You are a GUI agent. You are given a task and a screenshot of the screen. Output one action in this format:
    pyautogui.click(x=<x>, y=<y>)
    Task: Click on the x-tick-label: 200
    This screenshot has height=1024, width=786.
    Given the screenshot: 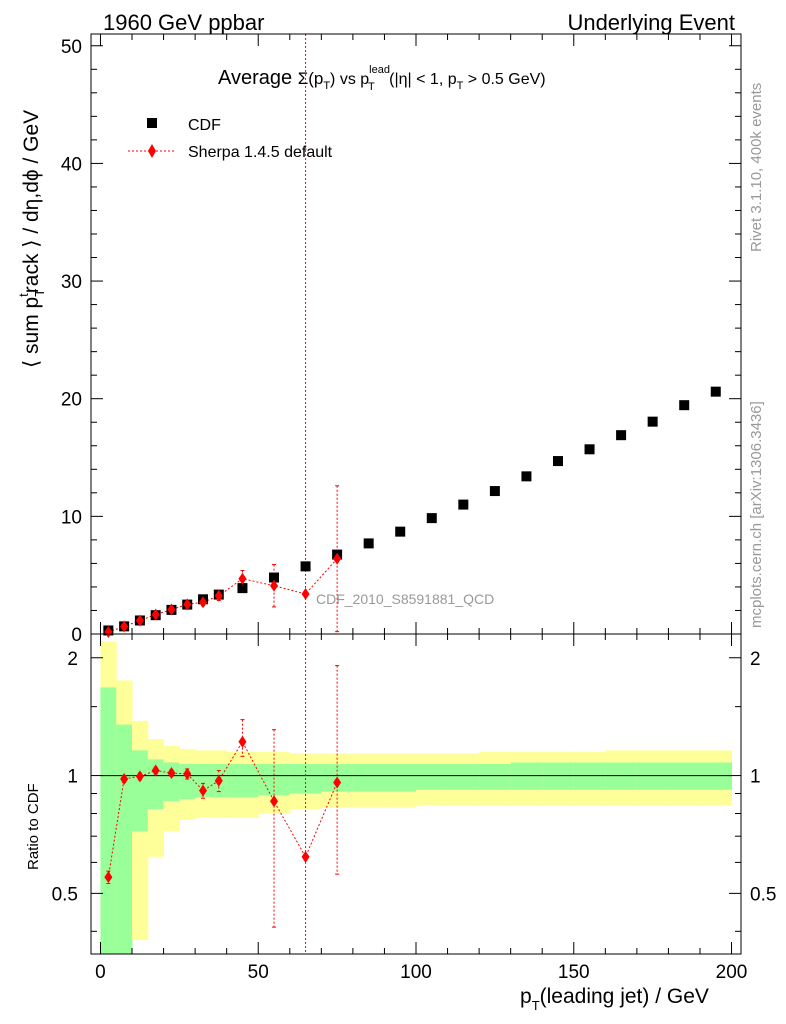 What is the action you would take?
    pyautogui.click(x=732, y=972)
    